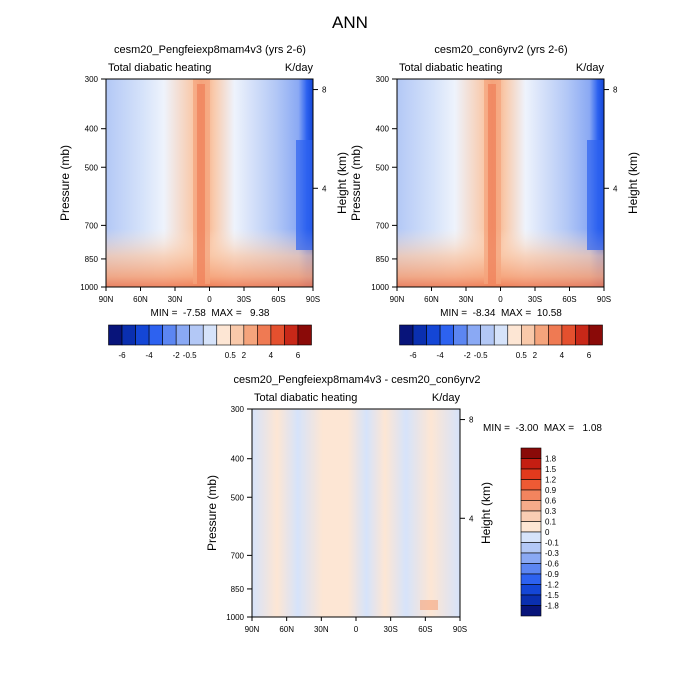 The image size is (700, 700). Describe the element at coordinates (467, 469) in the screenshot. I see `panel-3-y-right-ticks: 84` at that location.